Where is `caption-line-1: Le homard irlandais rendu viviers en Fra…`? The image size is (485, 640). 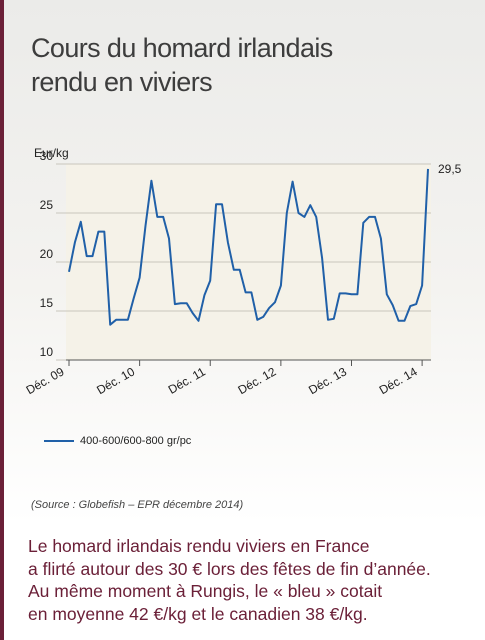
caption-line-1: Le homard irlandais rendu viviers en Fra… is located at coordinates (199, 546).